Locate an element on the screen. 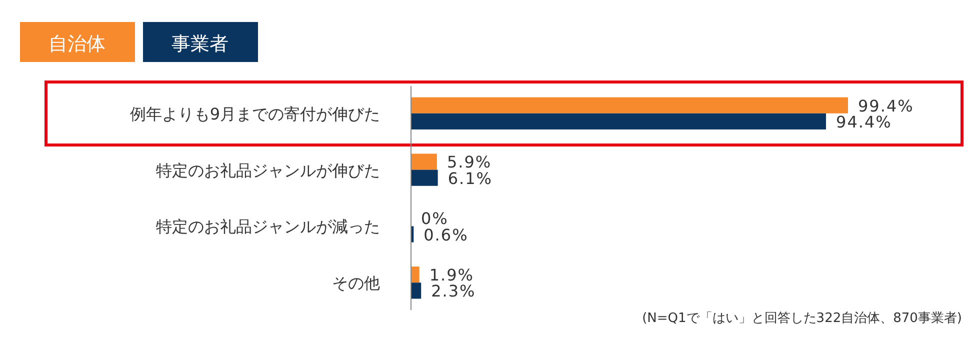 The width and height of the screenshot is (980, 339). text: 自治体 is located at coordinates (77, 44).